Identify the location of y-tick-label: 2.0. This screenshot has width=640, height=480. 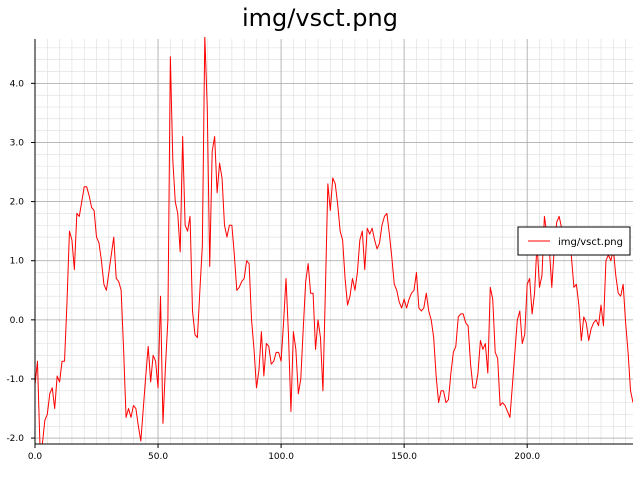
(17, 203).